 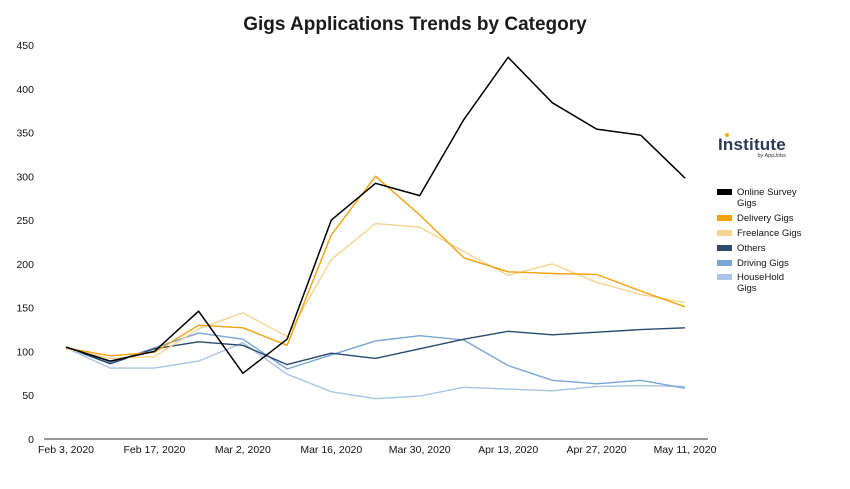 What do you see at coordinates (25, 134) in the screenshot?
I see `y-tick-label: 350` at bounding box center [25, 134].